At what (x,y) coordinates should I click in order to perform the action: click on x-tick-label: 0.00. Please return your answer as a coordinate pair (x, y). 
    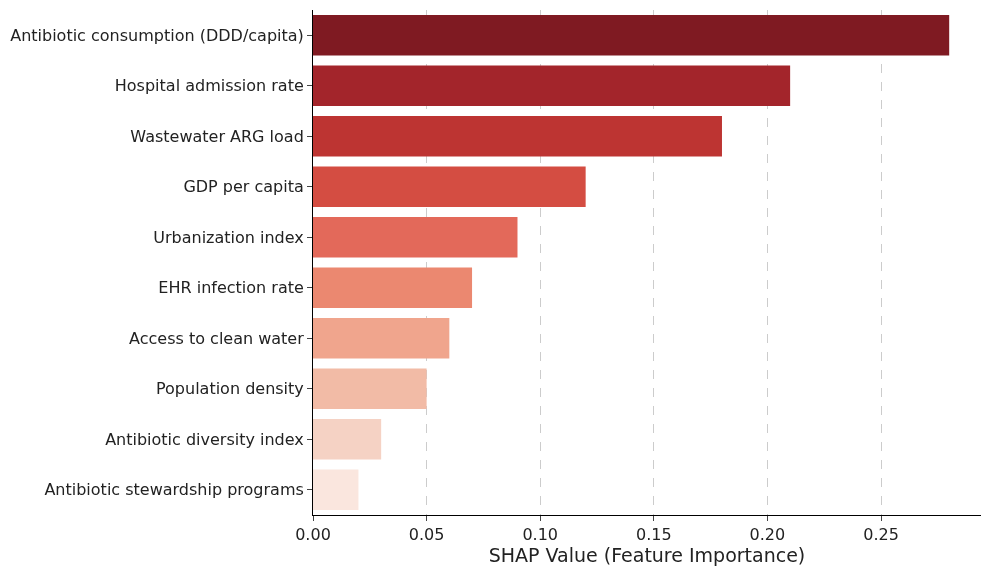
    Looking at the image, I should click on (313, 535).